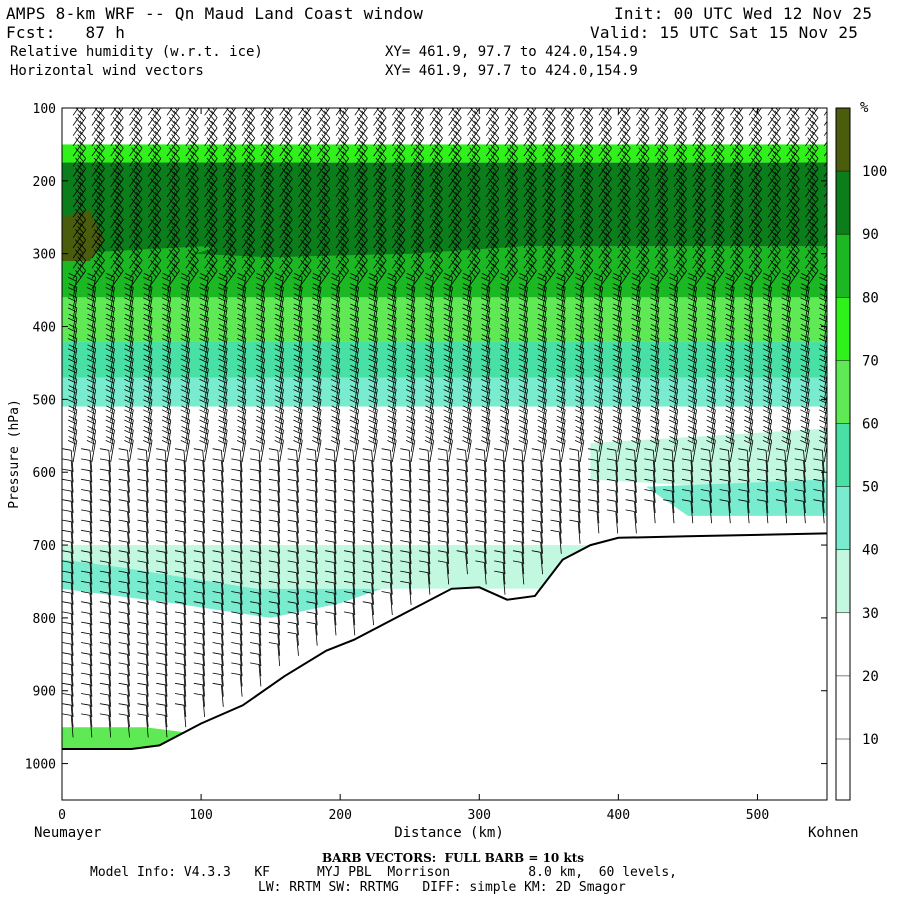 Image resolution: width=900 pixels, height=900 pixels. What do you see at coordinates (870, 488) in the screenshot?
I see `colorbar-label: 50` at bounding box center [870, 488].